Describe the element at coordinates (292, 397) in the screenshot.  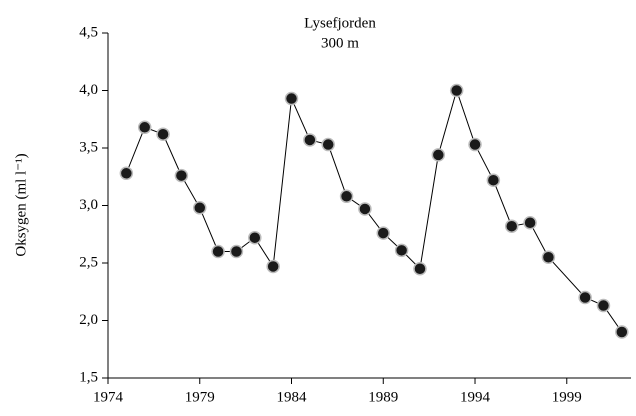
I see `x-tick-label: 1984` at that location.